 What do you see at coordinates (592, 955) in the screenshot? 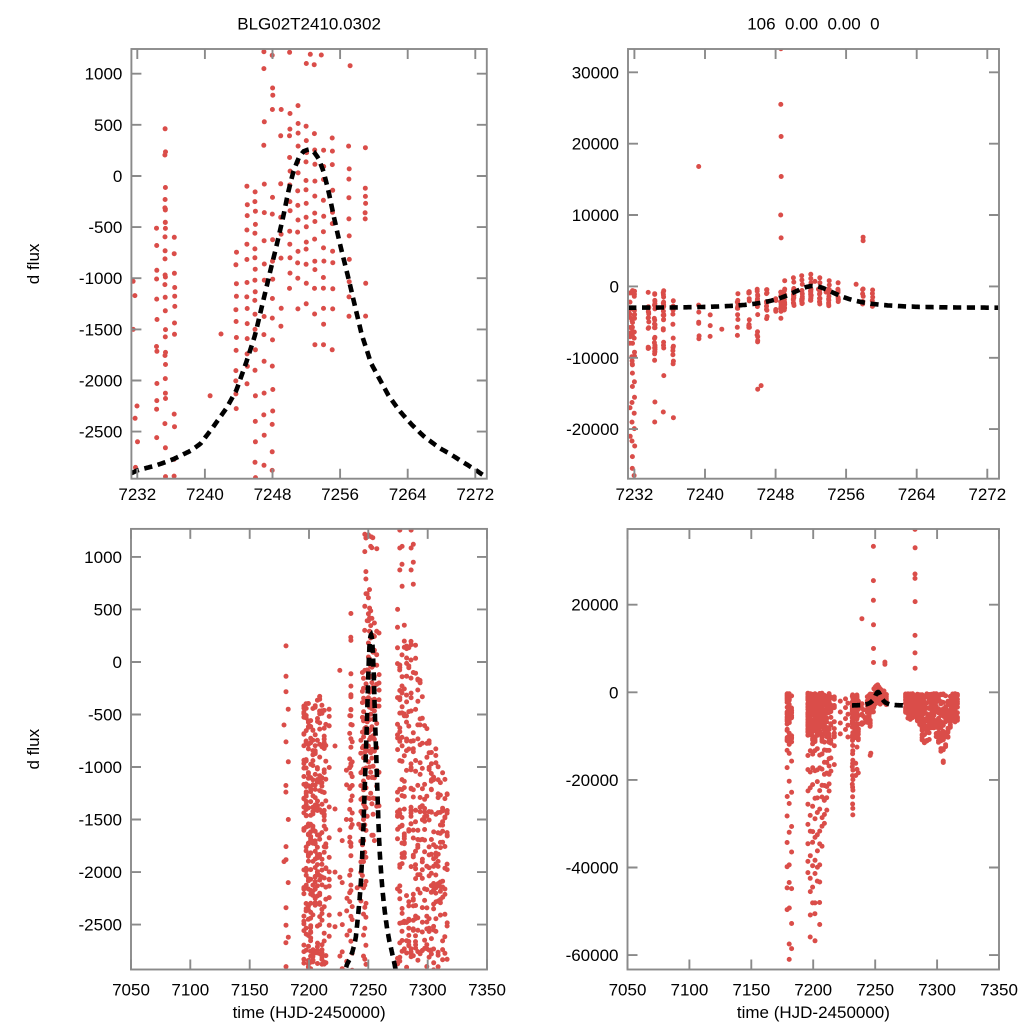
I see `svg-text: -60000` at bounding box center [592, 955].